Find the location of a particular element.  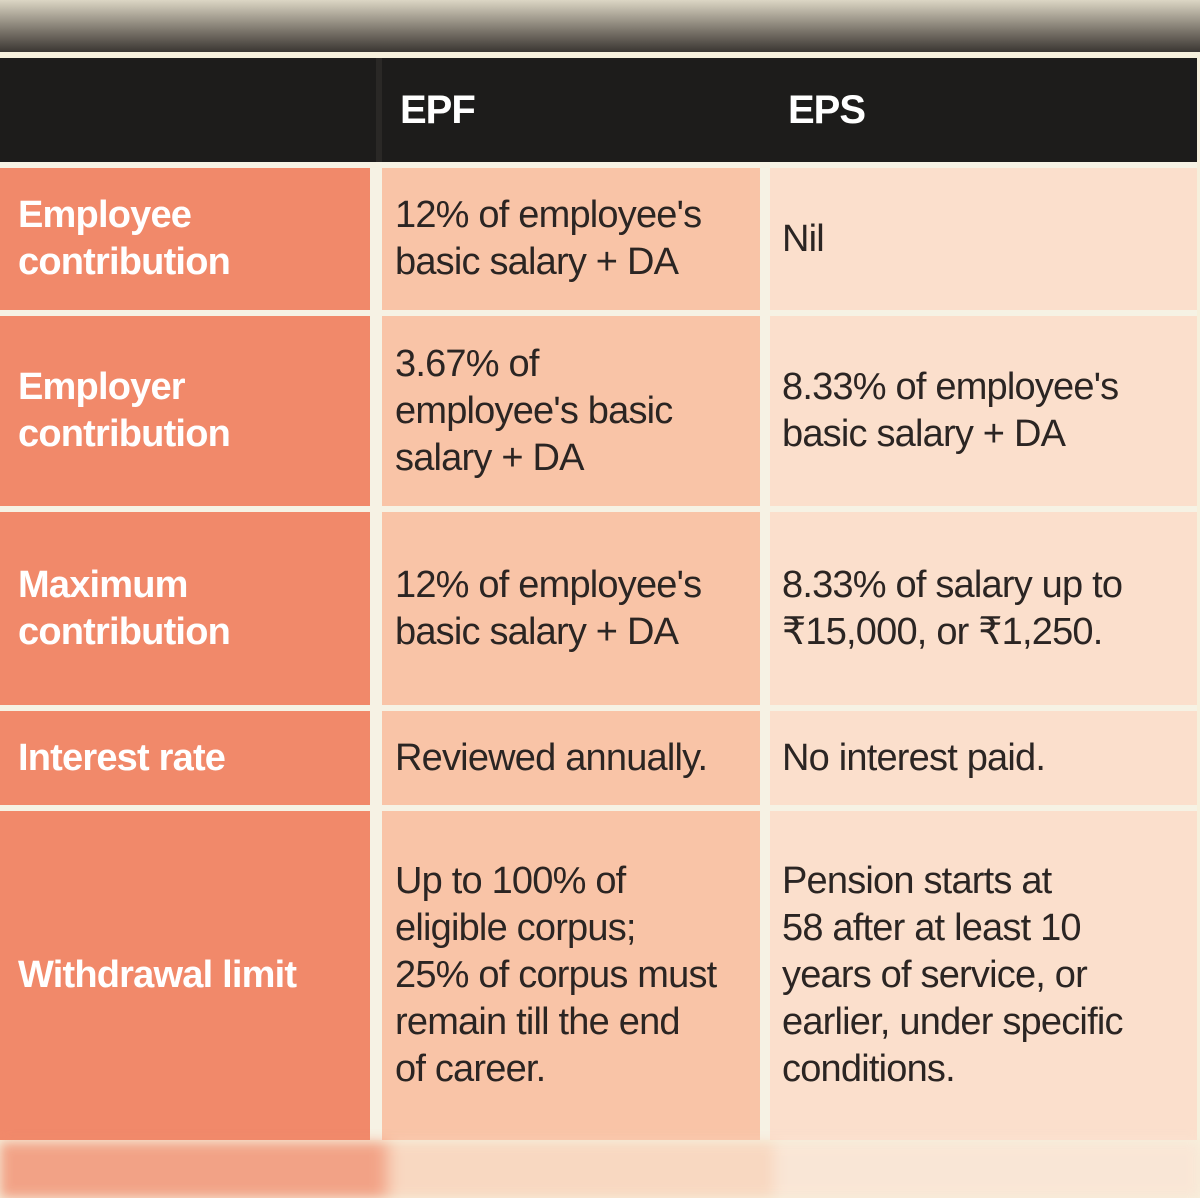

epf-maximum-contribution: 12% of employee's basic salary + DA is located at coordinates (576, 605).